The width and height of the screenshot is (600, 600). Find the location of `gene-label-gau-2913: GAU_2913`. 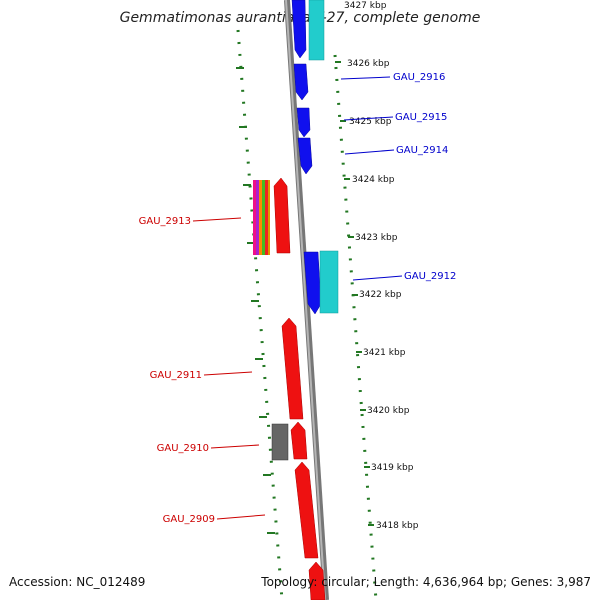

gene-label-gau-2913: GAU_2913 is located at coordinates (165, 221).